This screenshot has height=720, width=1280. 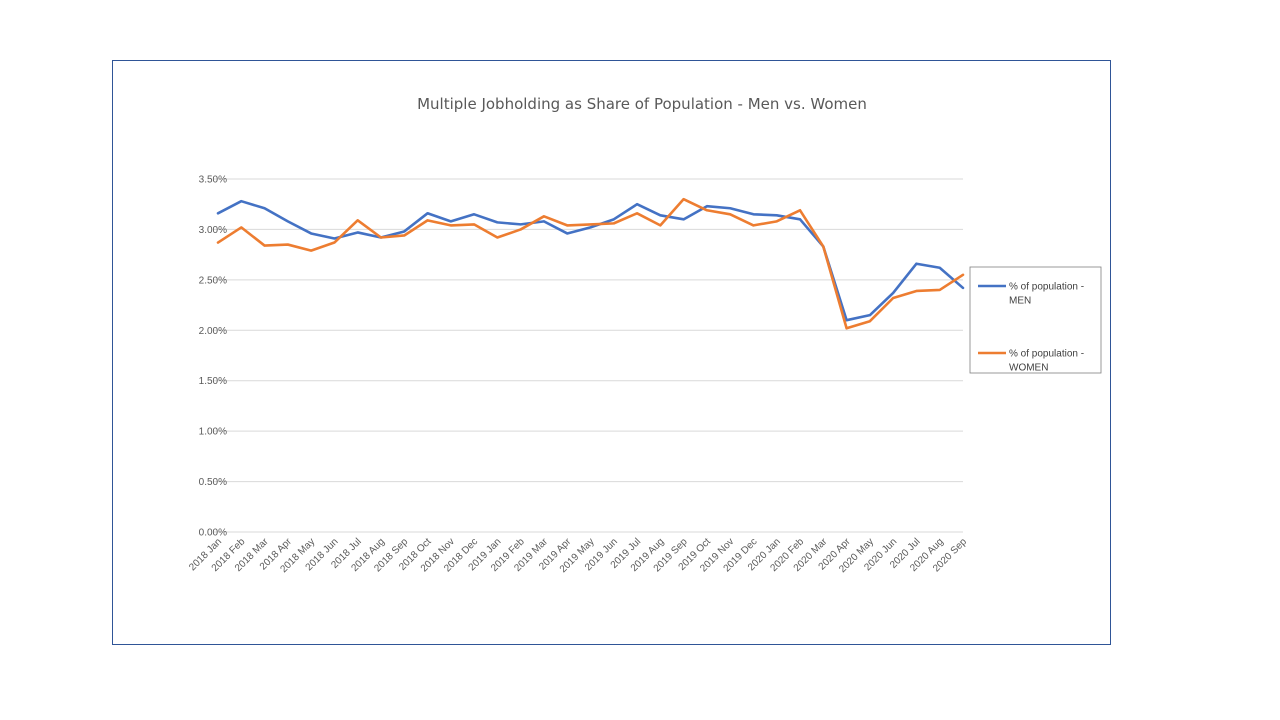 I want to click on legend-label: WOMEN, so click(x=1028, y=368).